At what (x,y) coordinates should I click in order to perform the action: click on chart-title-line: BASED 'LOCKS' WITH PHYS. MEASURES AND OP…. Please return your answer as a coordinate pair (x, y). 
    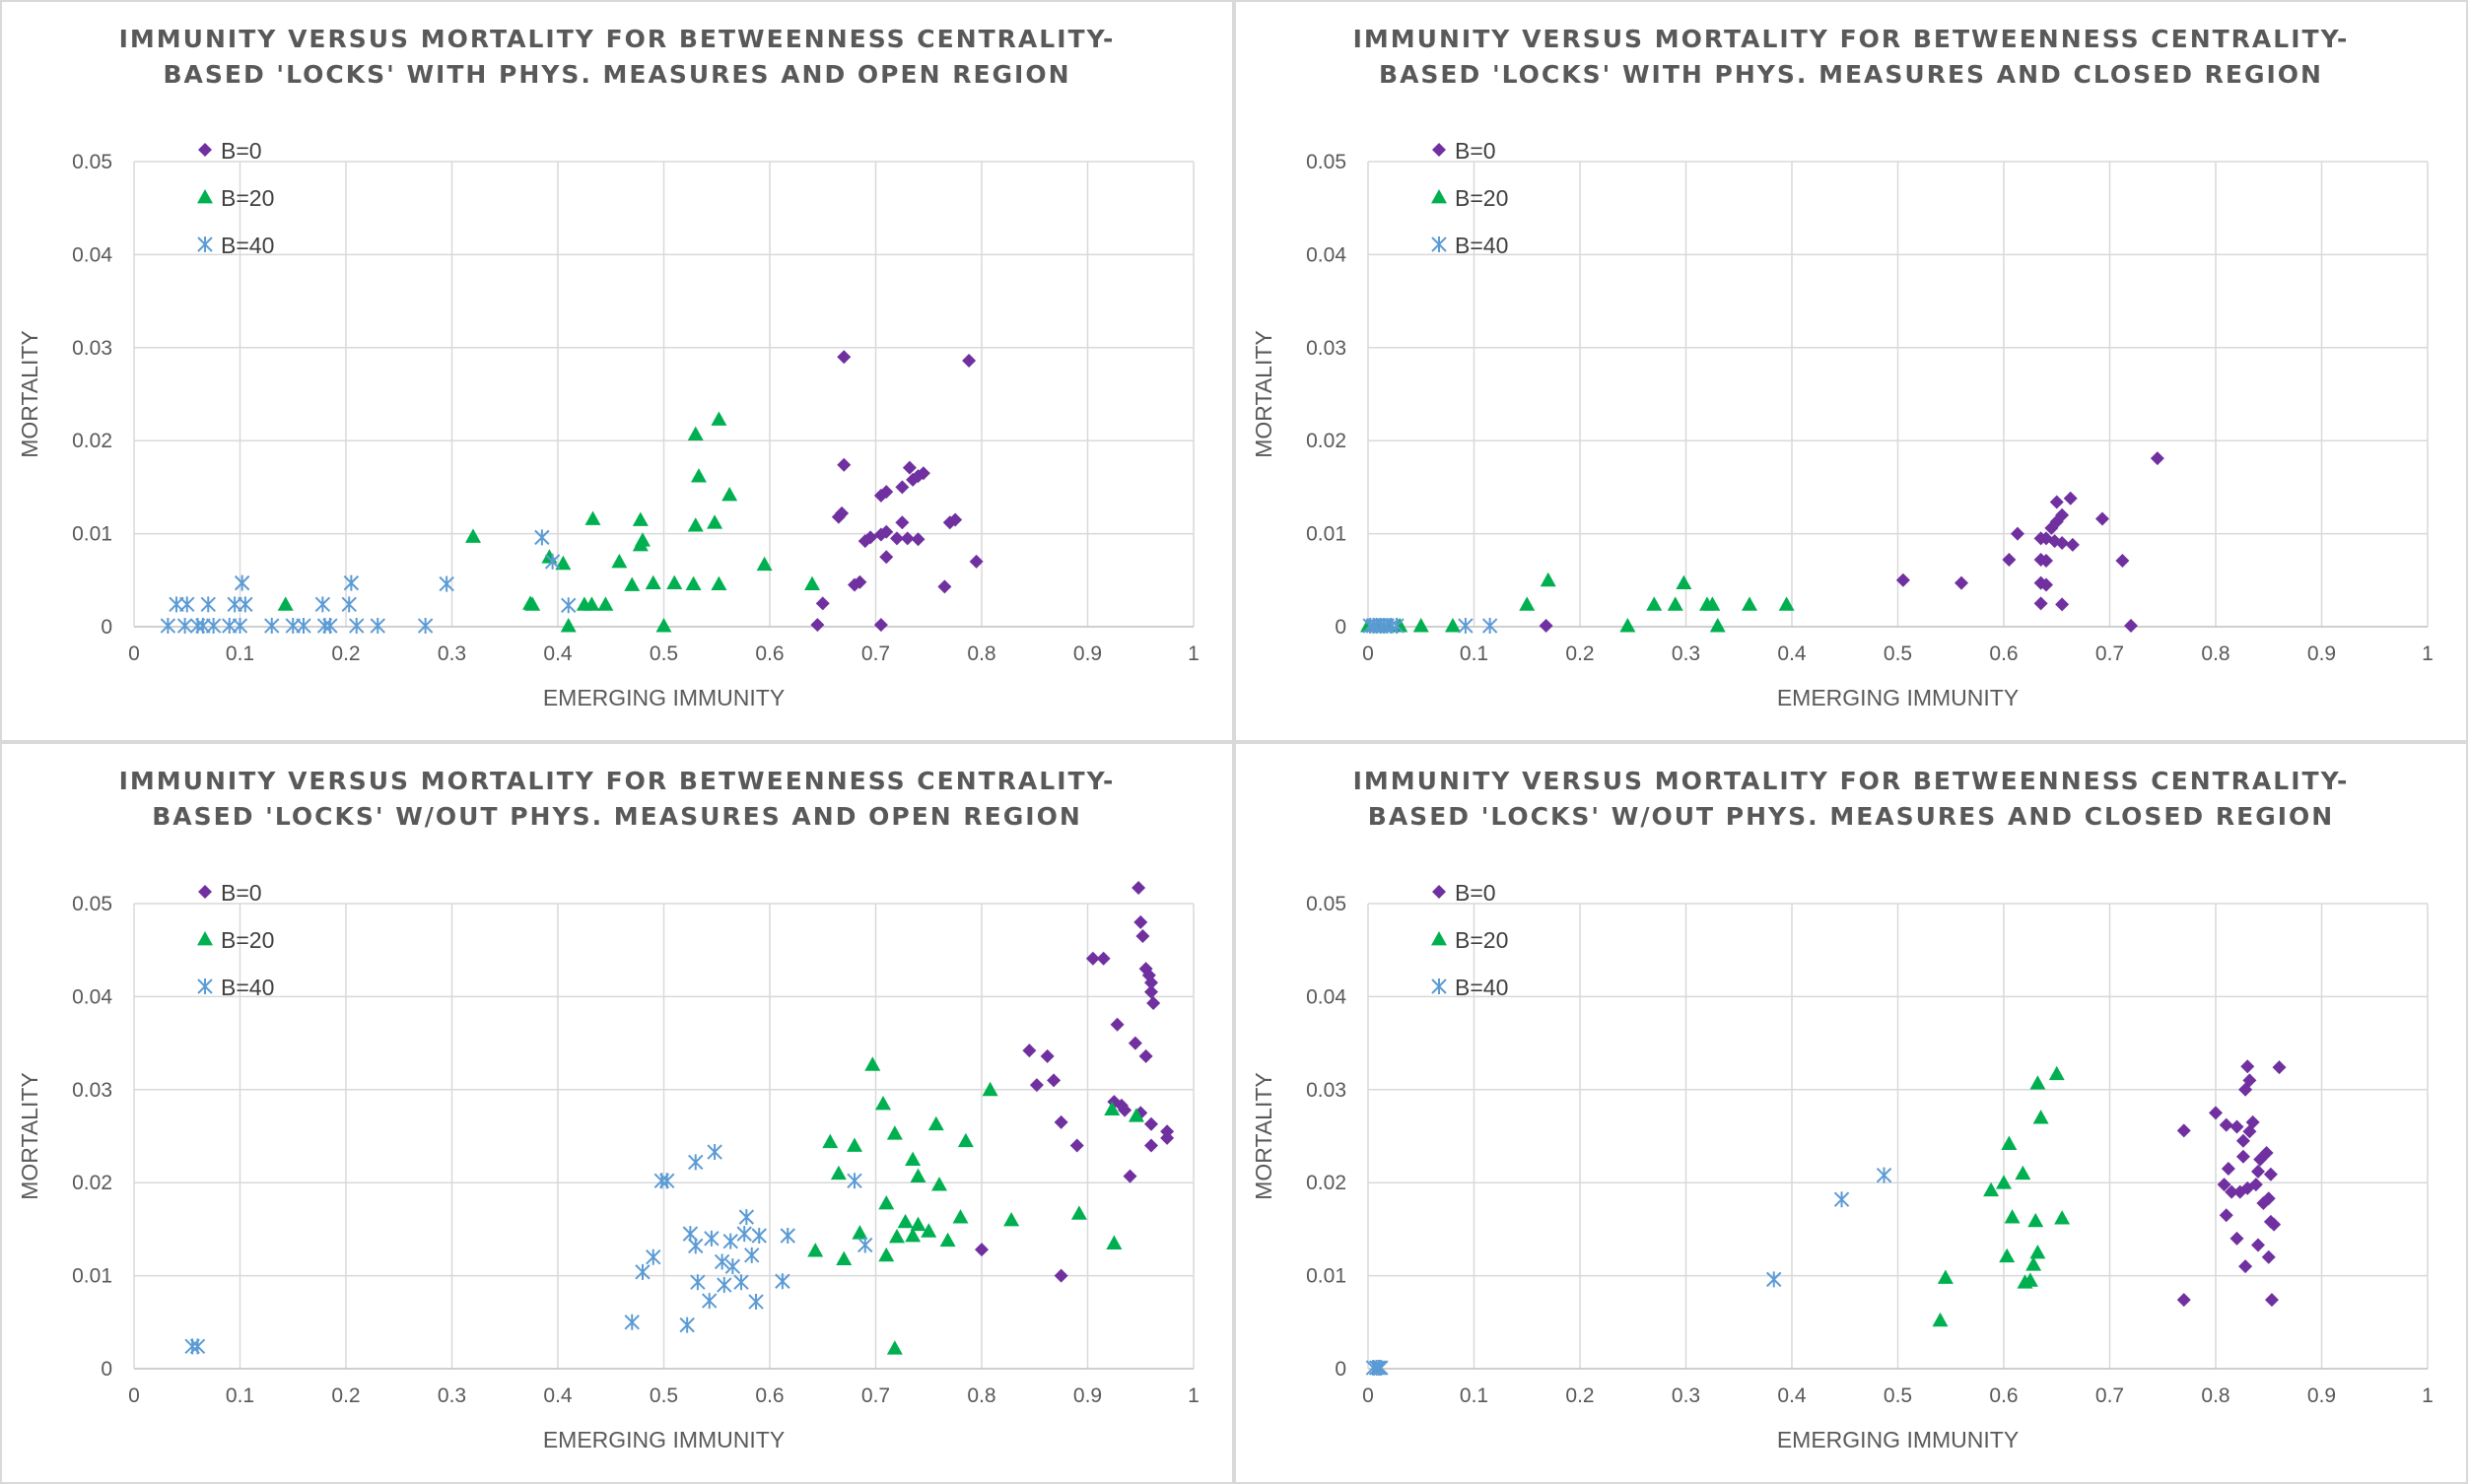
    Looking at the image, I should click on (616, 74).